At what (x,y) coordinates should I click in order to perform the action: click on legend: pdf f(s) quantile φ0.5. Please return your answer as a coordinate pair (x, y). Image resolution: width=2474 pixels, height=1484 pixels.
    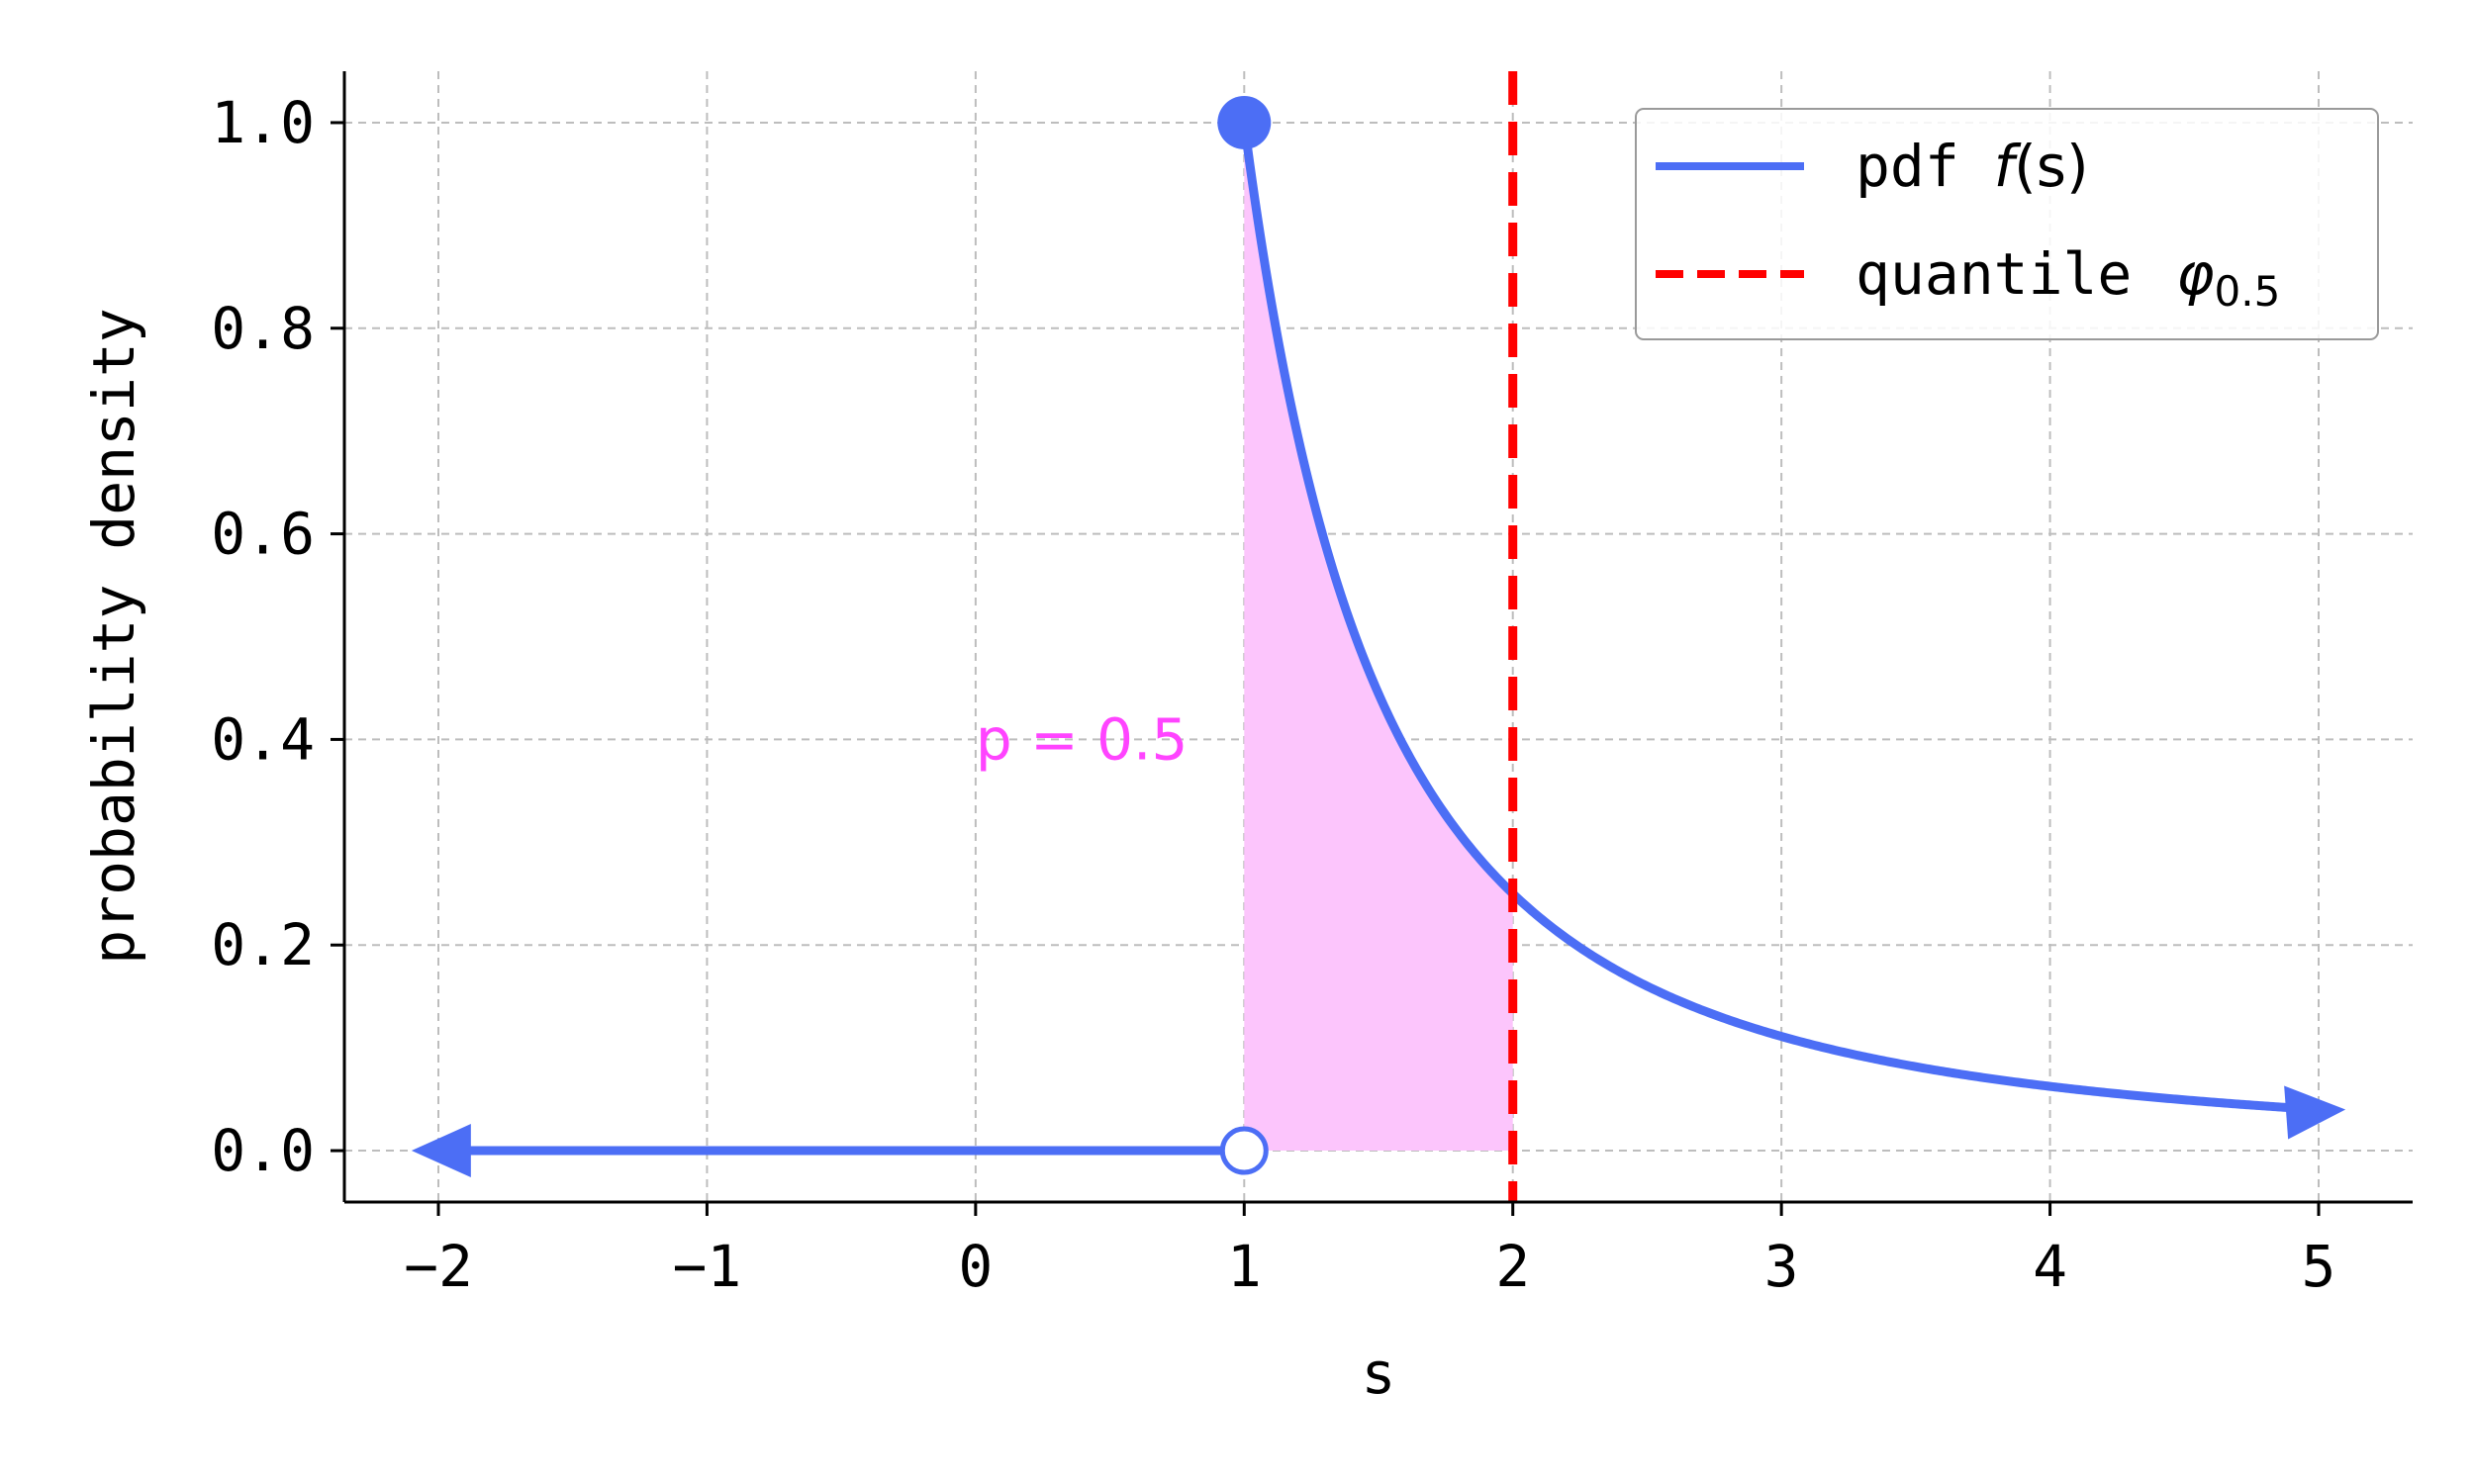
    Looking at the image, I should click on (2007, 224).